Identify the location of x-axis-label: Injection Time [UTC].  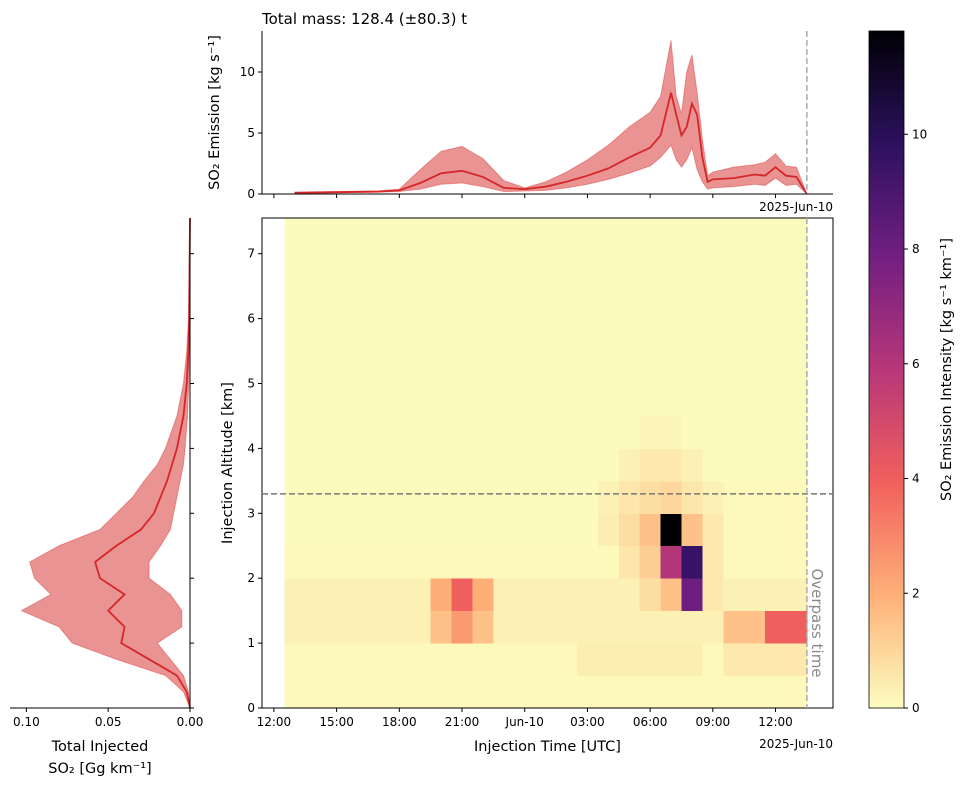
(547, 747).